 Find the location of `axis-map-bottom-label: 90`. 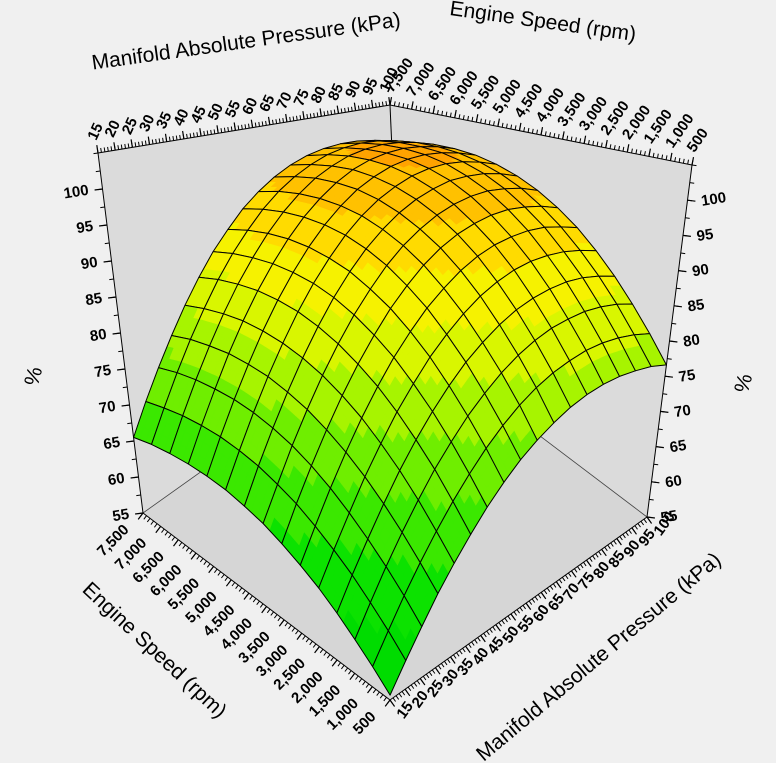

axis-map-bottom-label: 90 is located at coordinates (632, 548).